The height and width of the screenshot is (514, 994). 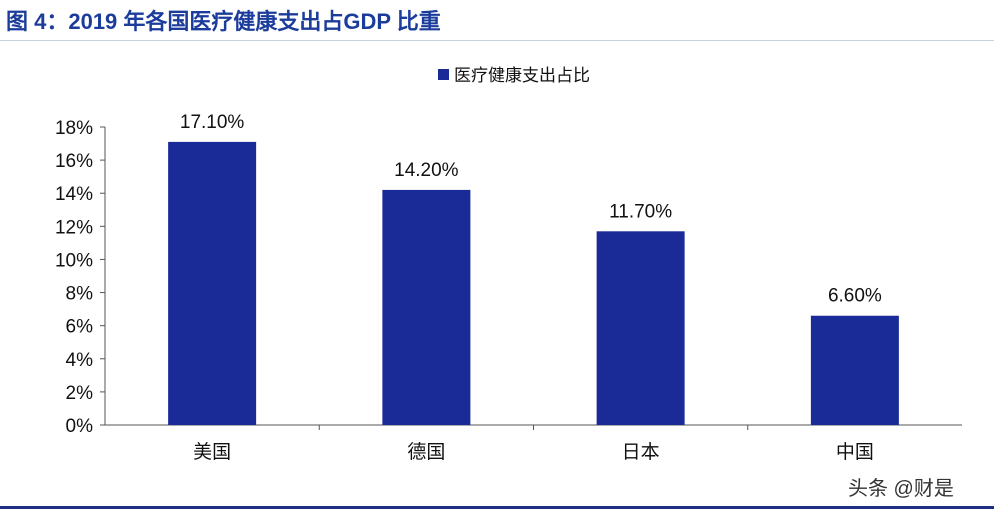 What do you see at coordinates (223, 21) in the screenshot?
I see `chart-title: 图 4：2019 年各国医疗健康支出占GDP 比重` at bounding box center [223, 21].